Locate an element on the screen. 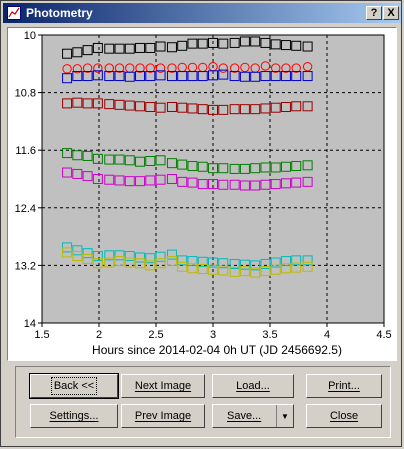 This screenshot has height=449, width=404. y-tick-label: 14 is located at coordinates (30, 324).